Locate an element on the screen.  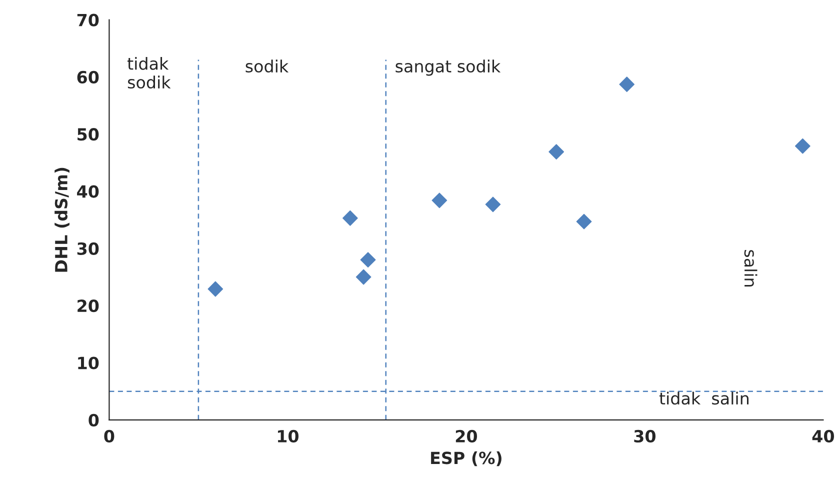
y-tick-label: 70 is located at coordinates (88, 20).